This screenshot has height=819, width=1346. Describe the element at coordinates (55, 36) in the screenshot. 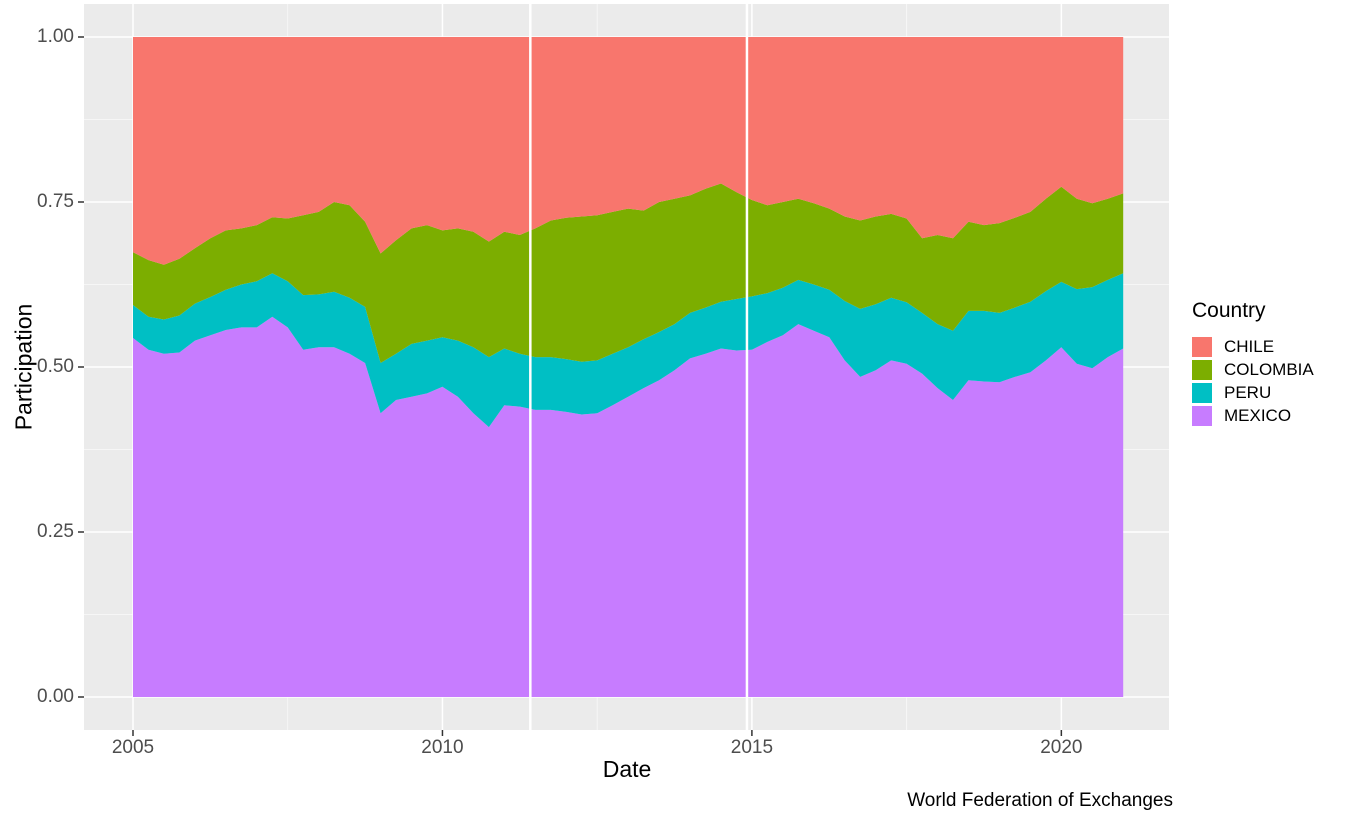

I see `y-tick-label: 1.00` at that location.